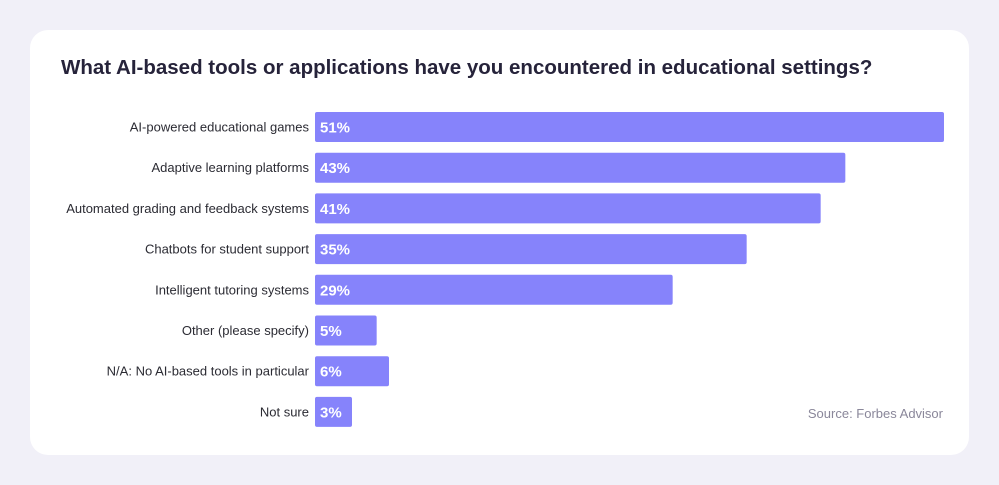 This screenshot has width=999, height=485. Describe the element at coordinates (232, 289) in the screenshot. I see `category-label-5: Intelligent tutoring systems` at that location.